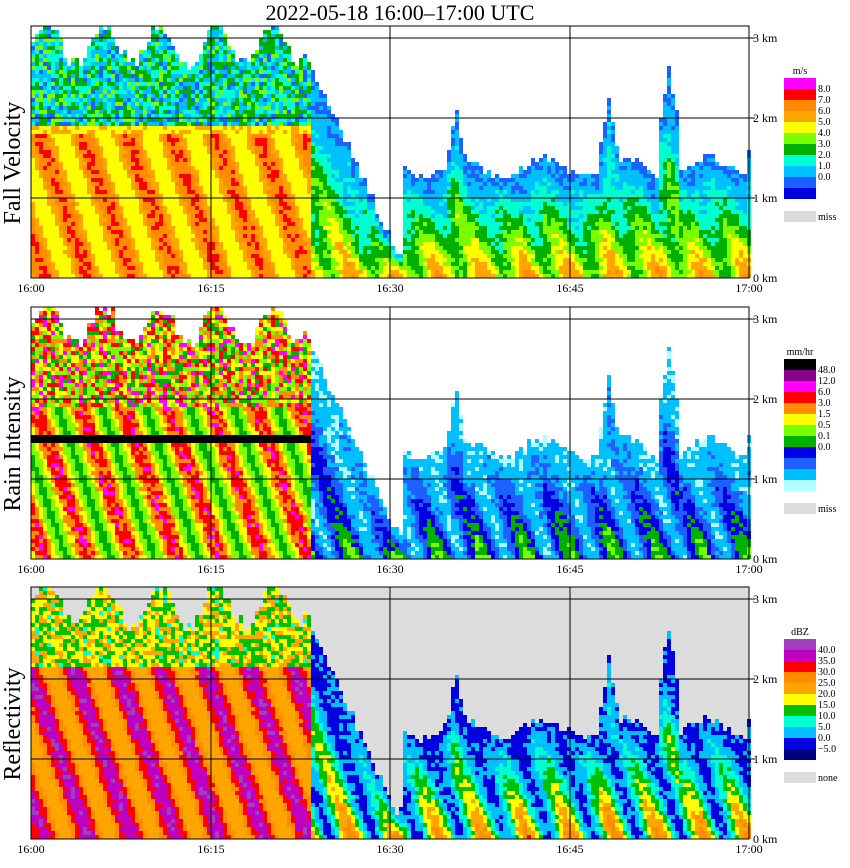 This screenshot has height=868, width=850. What do you see at coordinates (824, 89) in the screenshot?
I see `legend-label: 8.0` at bounding box center [824, 89].